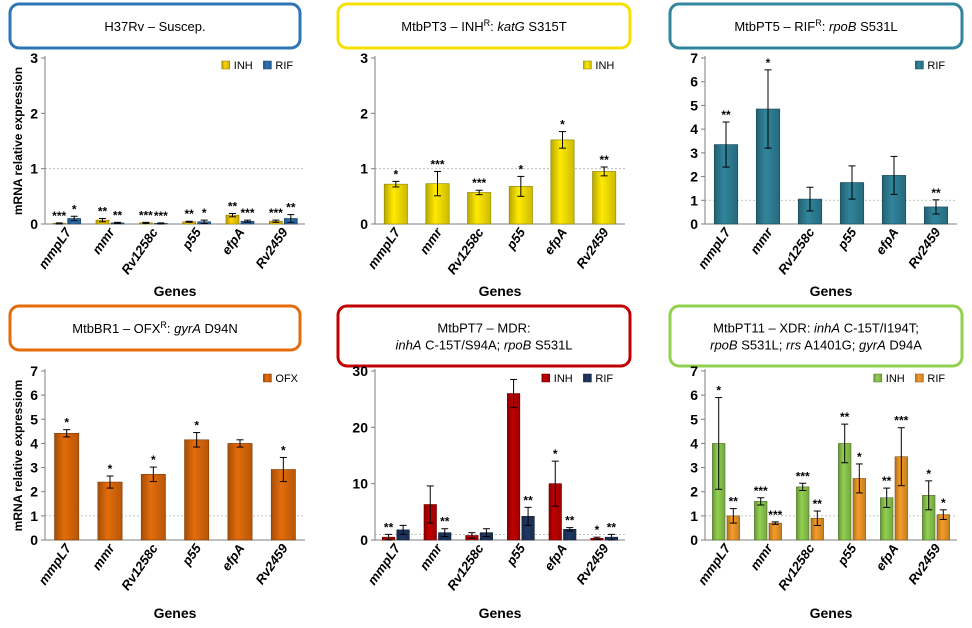  What do you see at coordinates (843, 26) in the screenshot?
I see `title-part: rpoB` at bounding box center [843, 26].